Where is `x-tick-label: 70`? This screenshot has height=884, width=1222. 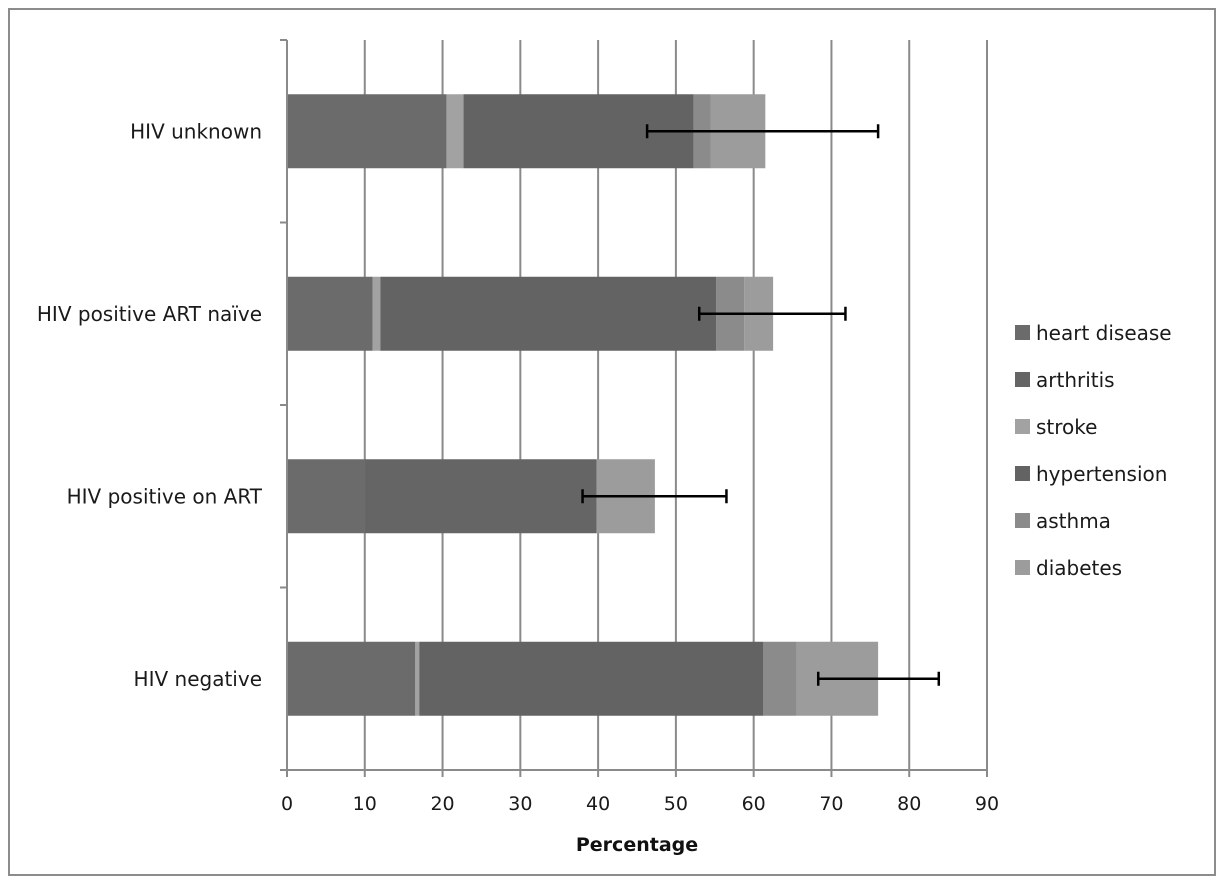 x-tick-label: 70 is located at coordinates (831, 804).